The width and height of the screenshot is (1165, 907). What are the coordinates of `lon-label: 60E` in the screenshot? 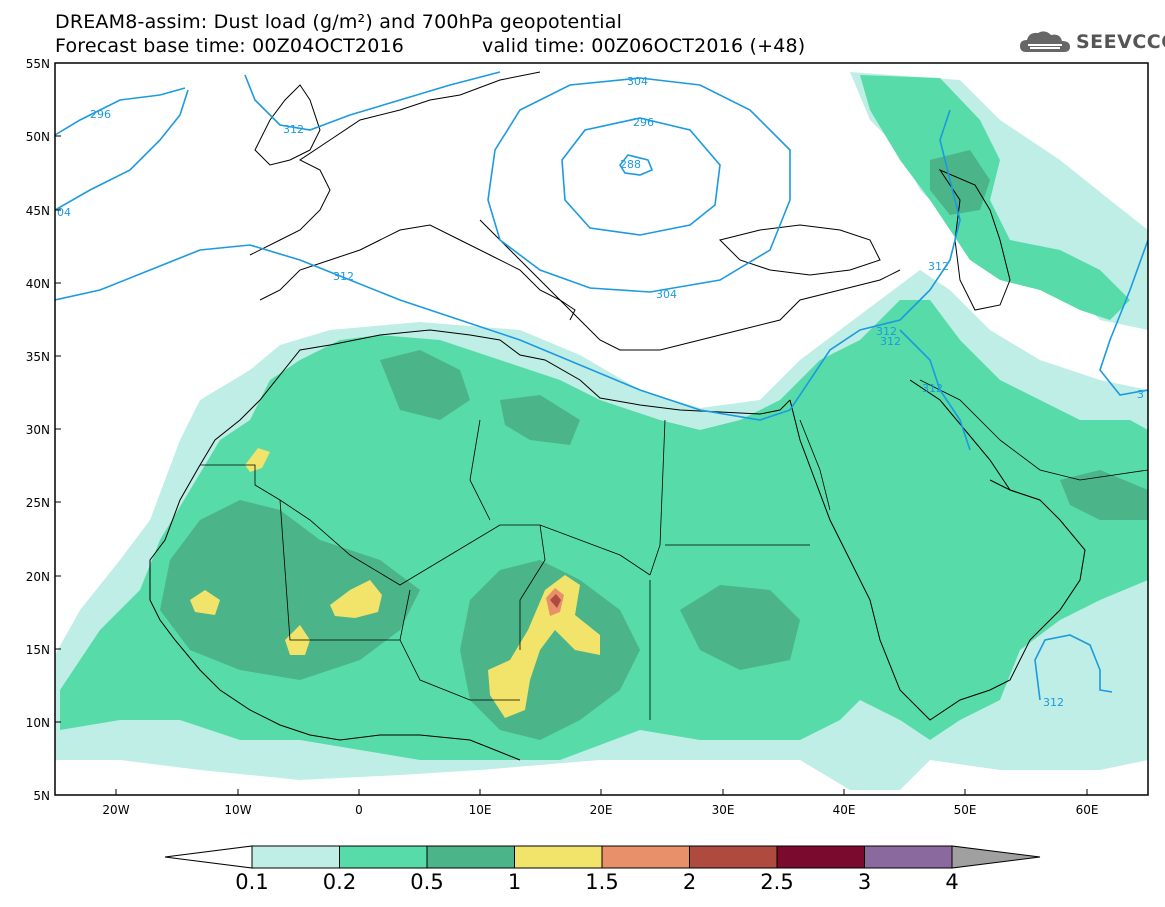 It's located at (1087, 810).